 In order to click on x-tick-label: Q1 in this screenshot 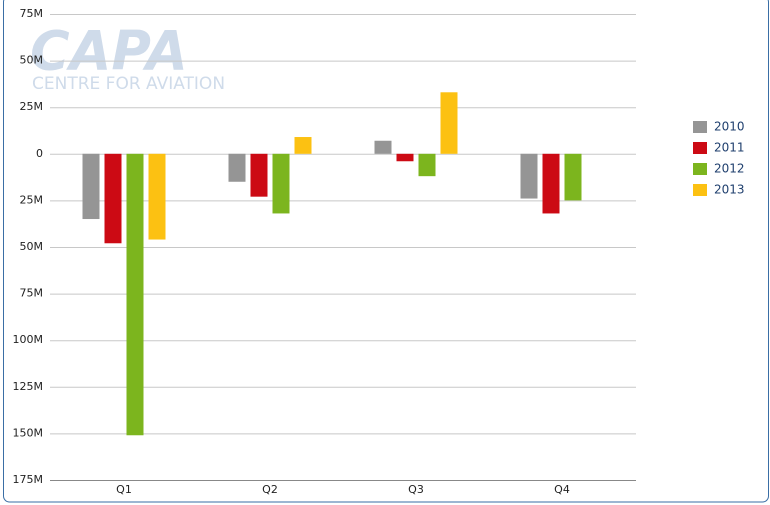, I will do `click(124, 489)`.